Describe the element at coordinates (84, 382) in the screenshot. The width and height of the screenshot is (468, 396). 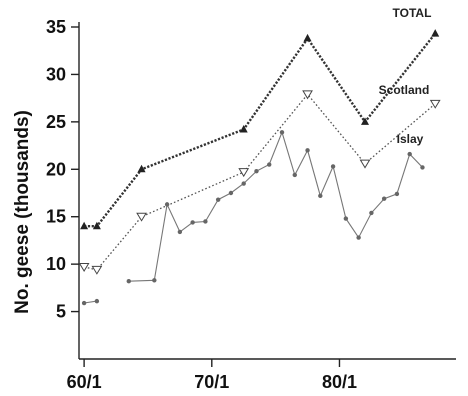
I see `x-tick-label: 60/1` at that location.